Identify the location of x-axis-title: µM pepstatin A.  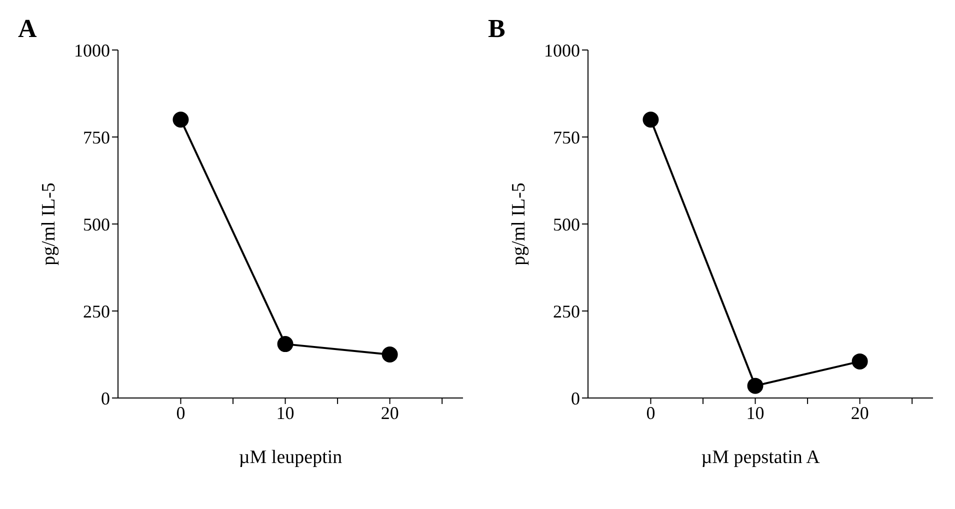
(760, 457).